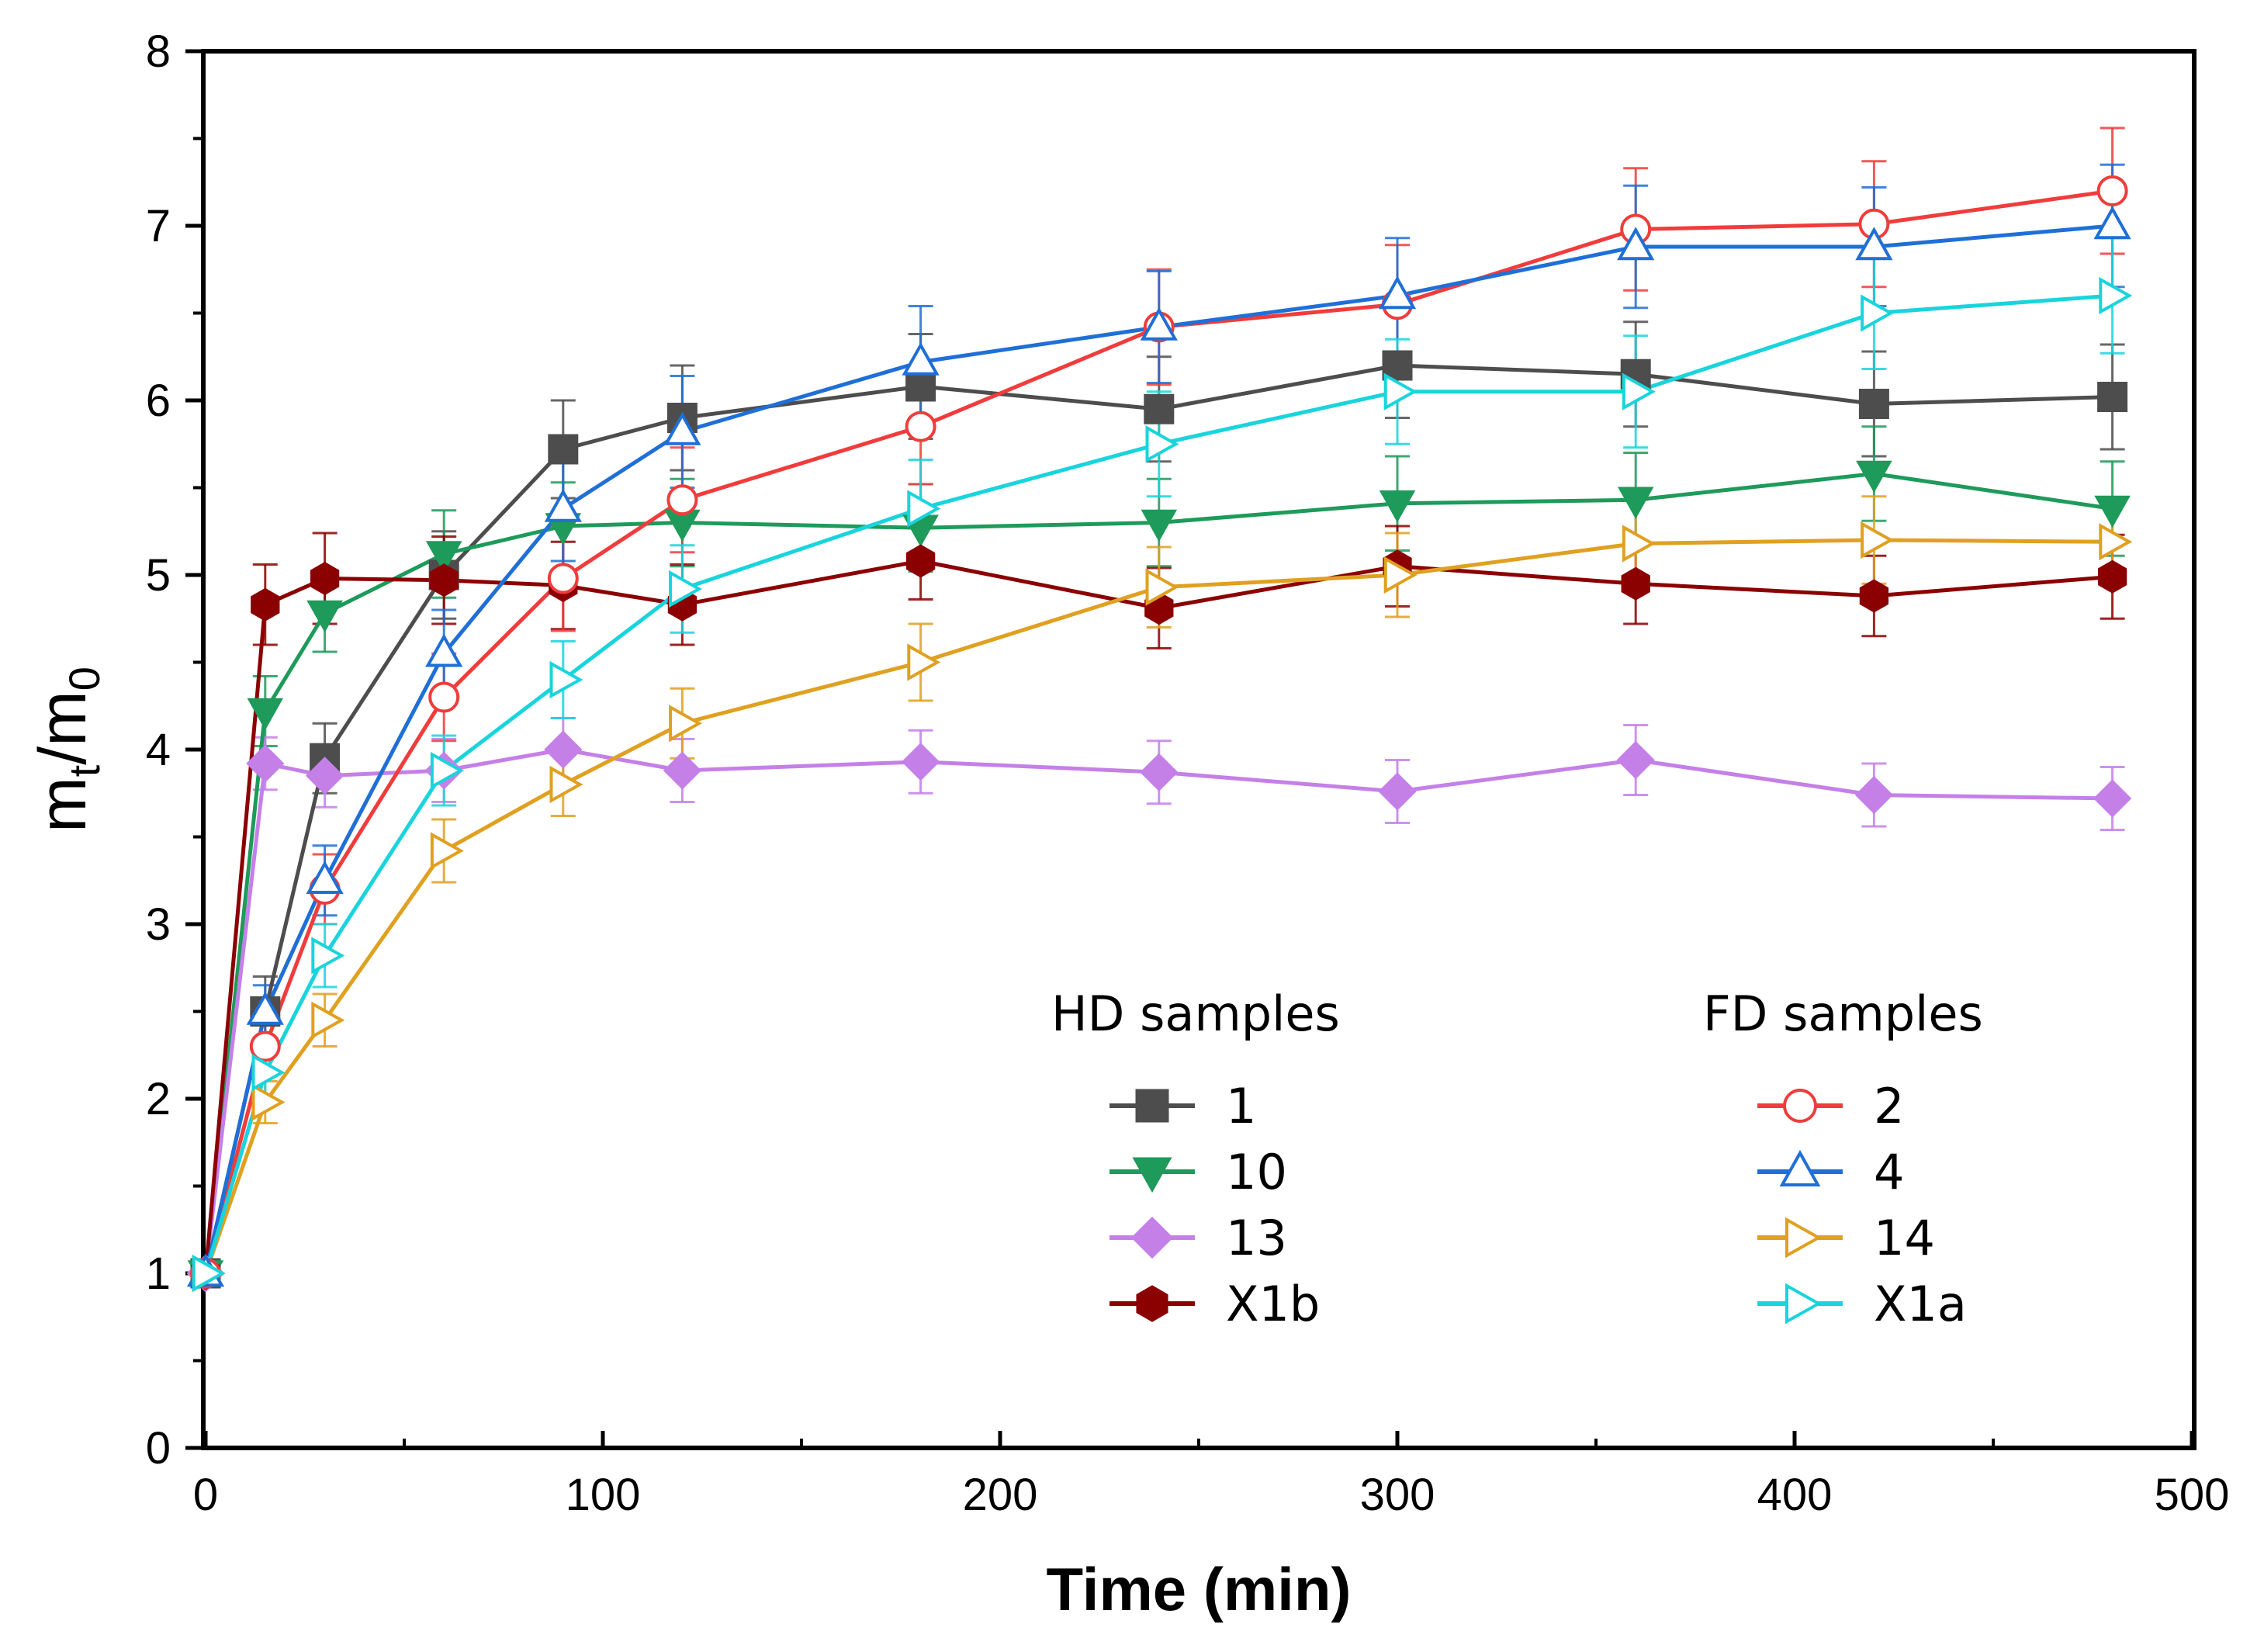  Describe the element at coordinates (158, 924) in the screenshot. I see `y-tick-label: 3` at that location.